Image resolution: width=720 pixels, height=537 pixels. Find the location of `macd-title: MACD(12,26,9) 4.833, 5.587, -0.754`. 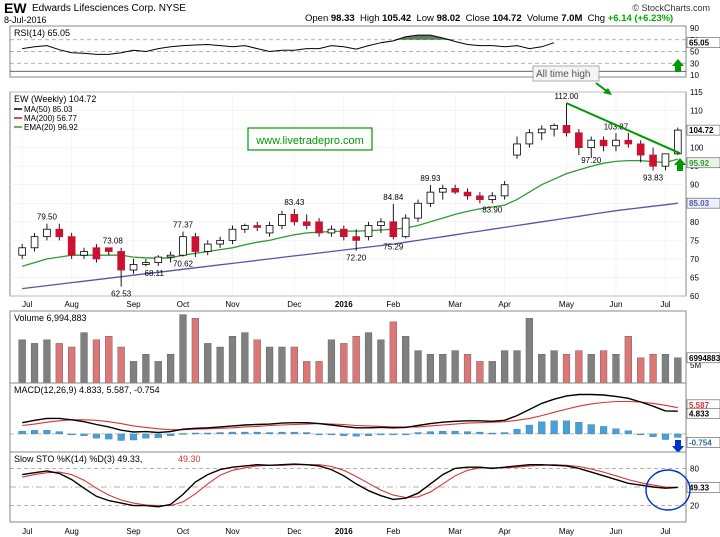

macd-title: MACD(12,26,9) 4.833, 5.587, -0.754 is located at coordinates (87, 390).